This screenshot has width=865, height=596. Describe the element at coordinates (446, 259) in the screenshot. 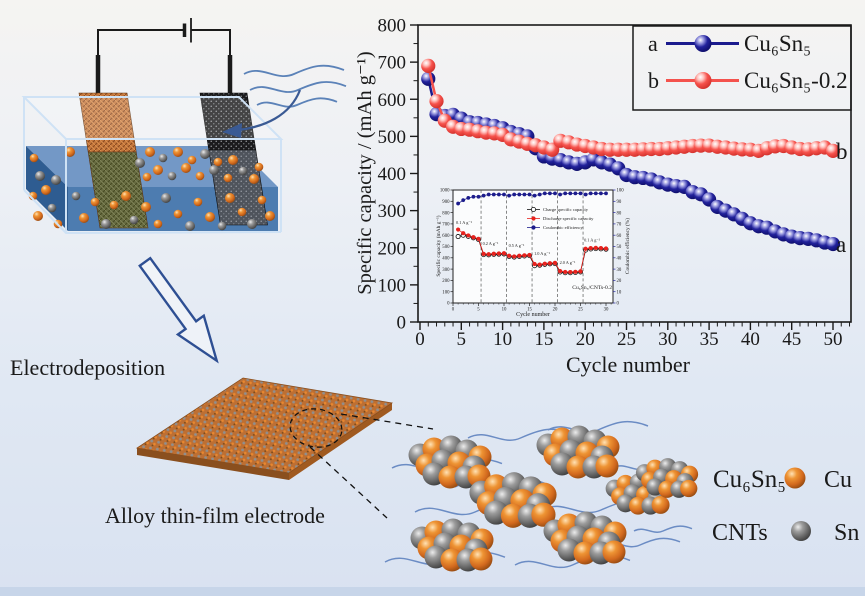

I see `inset-yl-tick-label: 400` at that location.